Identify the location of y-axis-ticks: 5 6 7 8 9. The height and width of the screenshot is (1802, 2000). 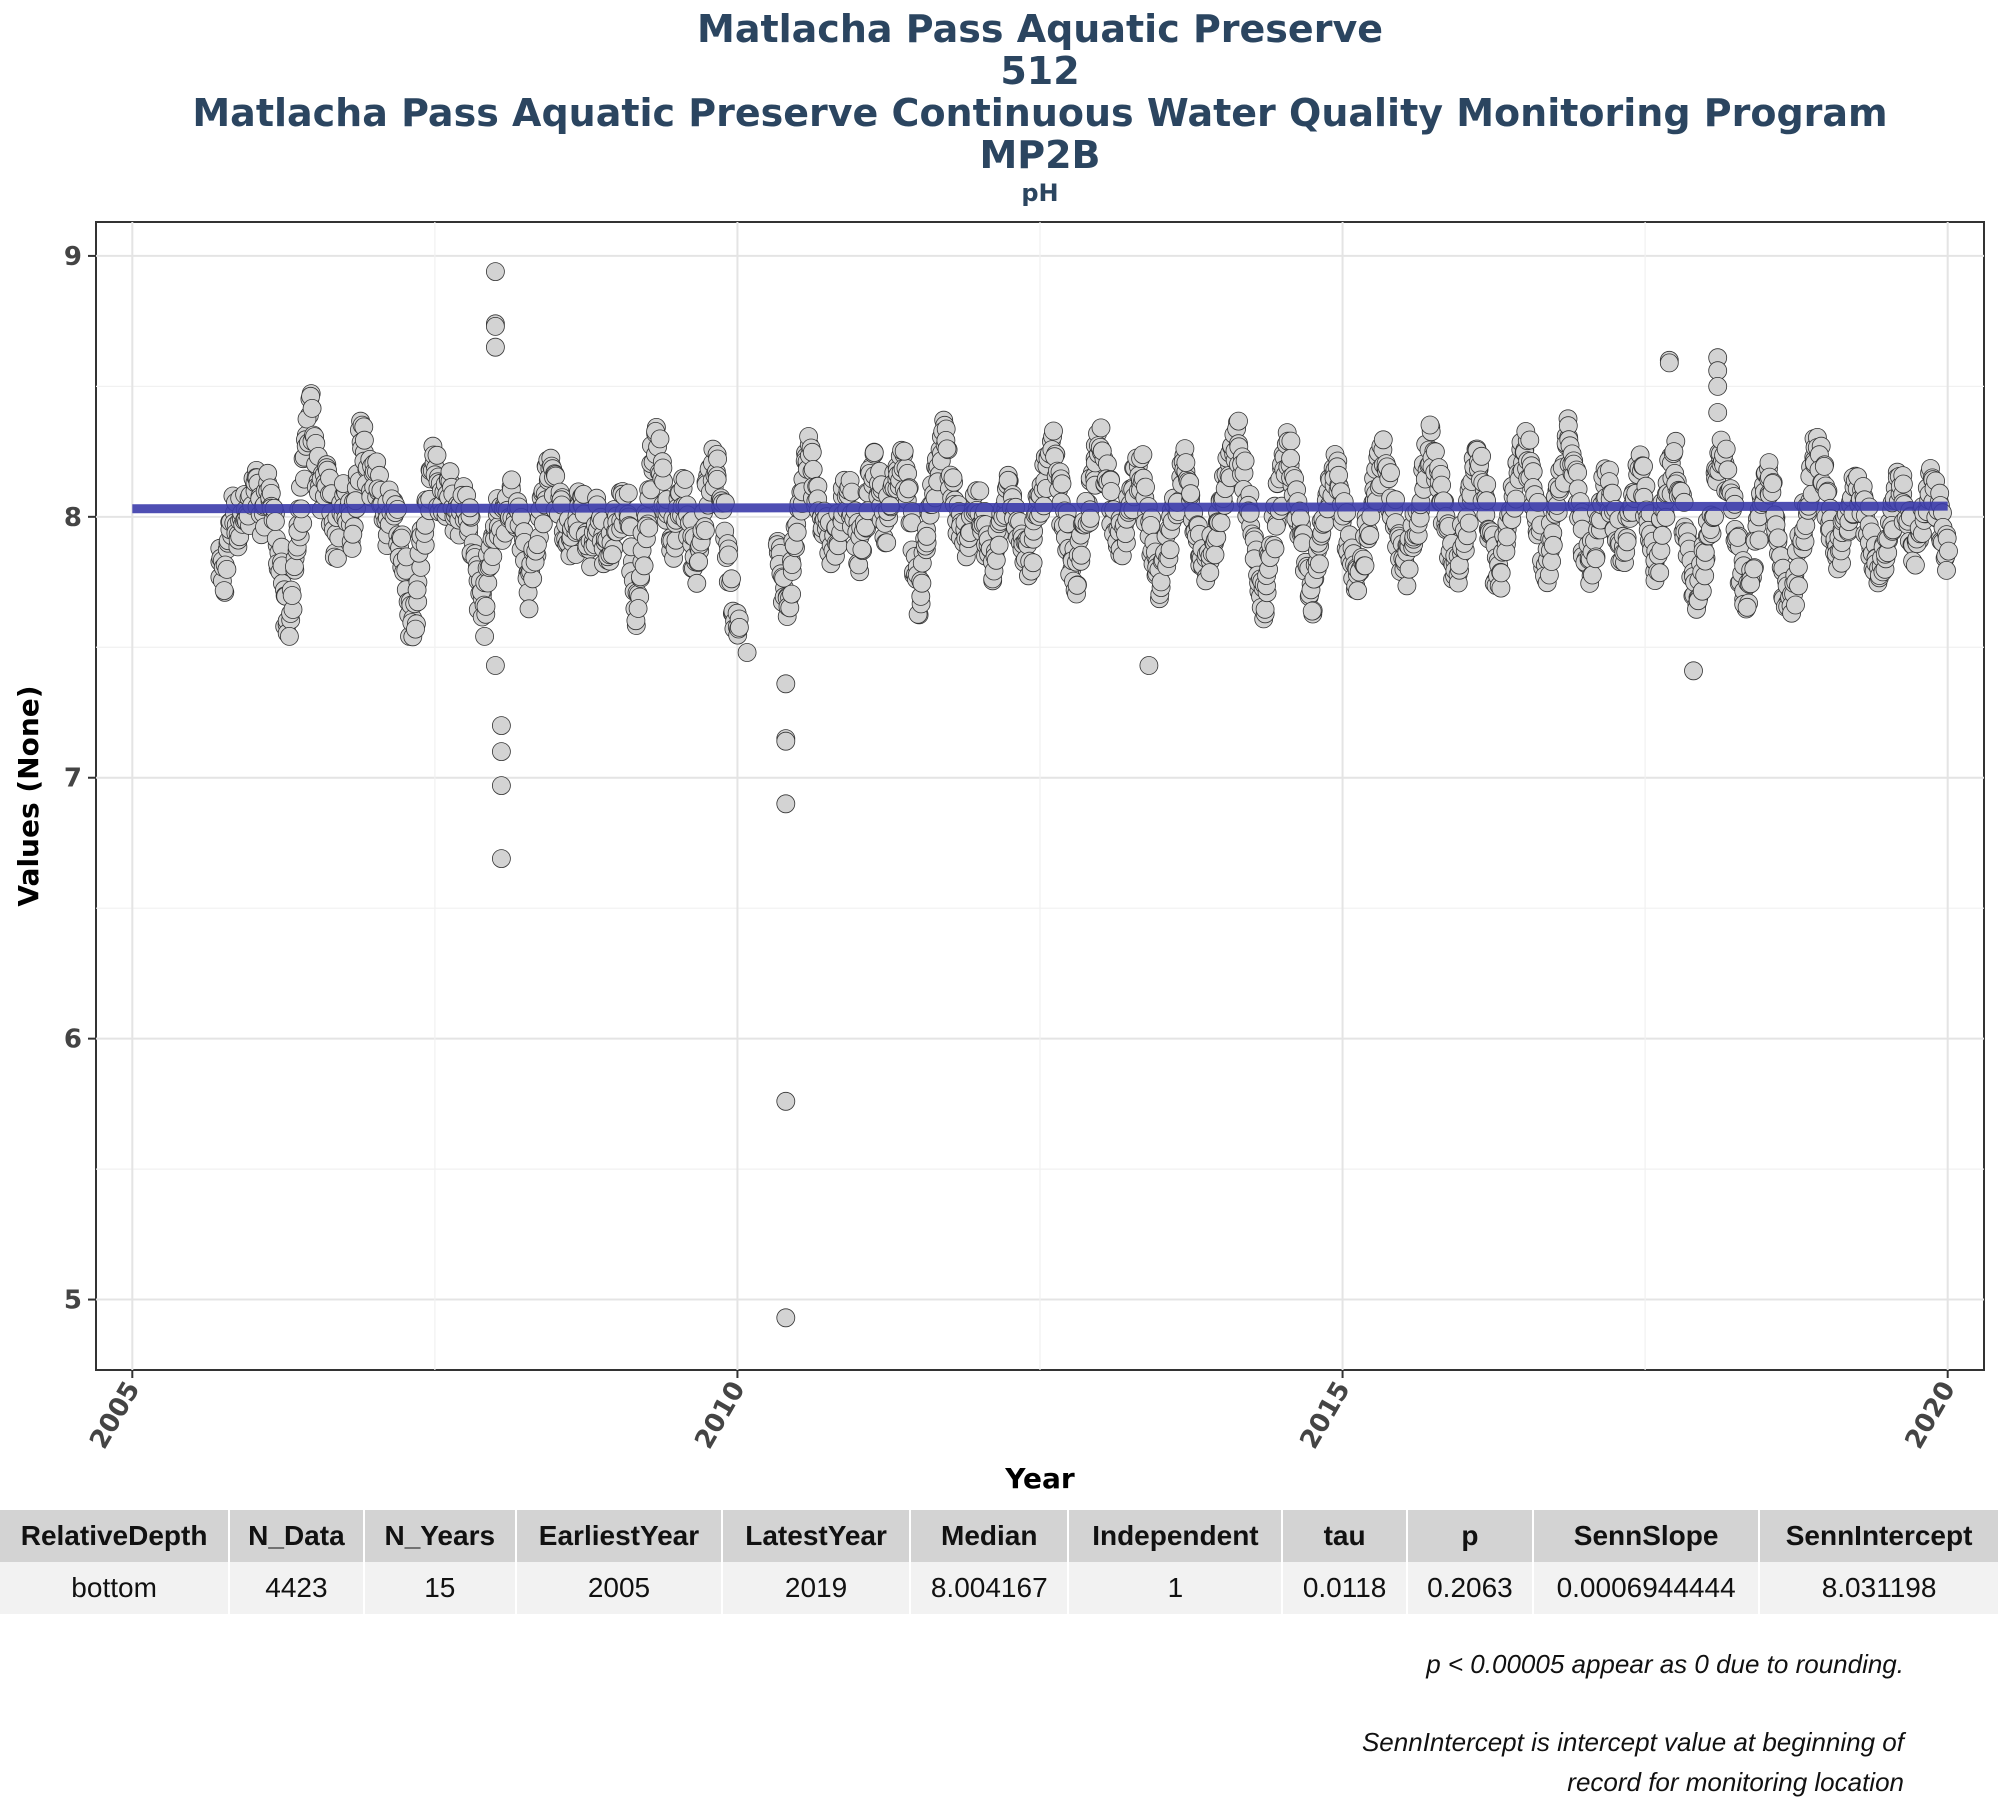
(80, 779).